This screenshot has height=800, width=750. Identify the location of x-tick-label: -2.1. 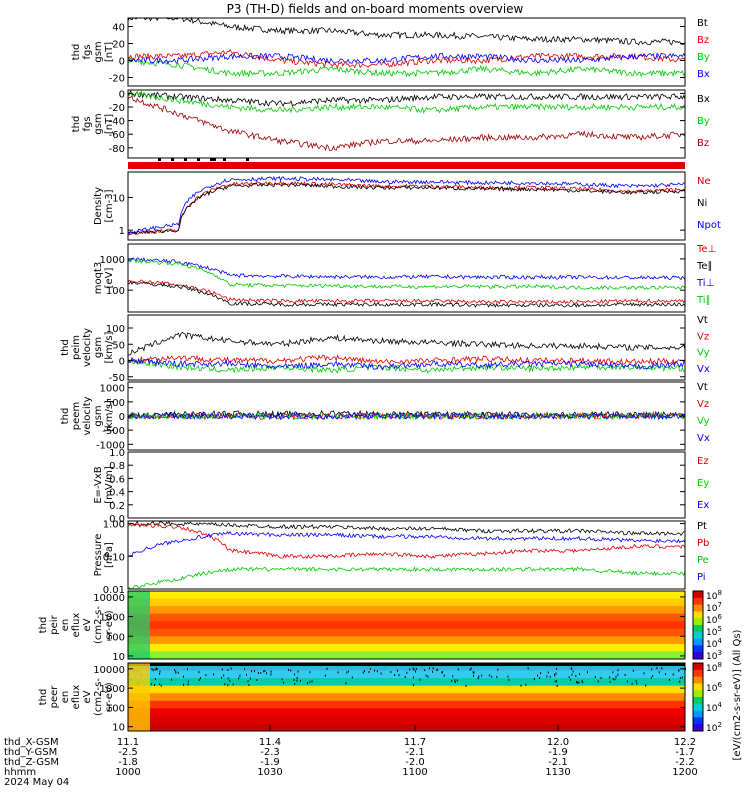
(415, 752).